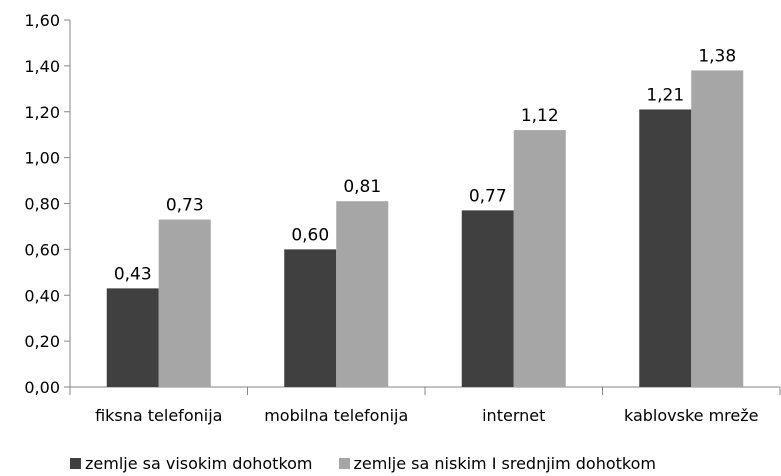 The image size is (781, 476). What do you see at coordinates (158, 415) in the screenshot?
I see `category-label: fiksna telefonija` at bounding box center [158, 415].